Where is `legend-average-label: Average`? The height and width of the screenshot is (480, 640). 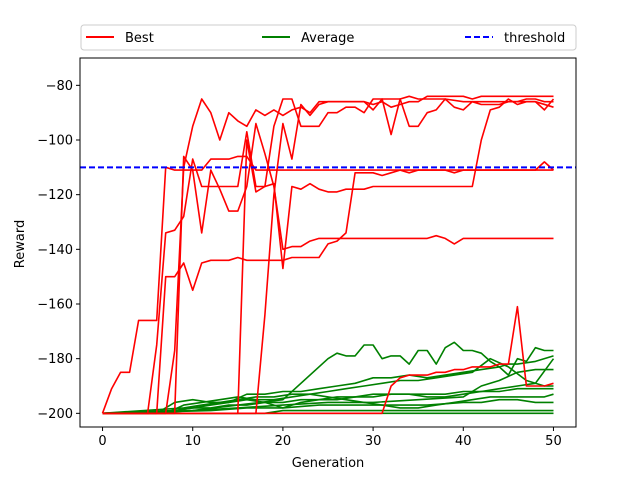
legend-average-label: Average is located at coordinates (327, 38).